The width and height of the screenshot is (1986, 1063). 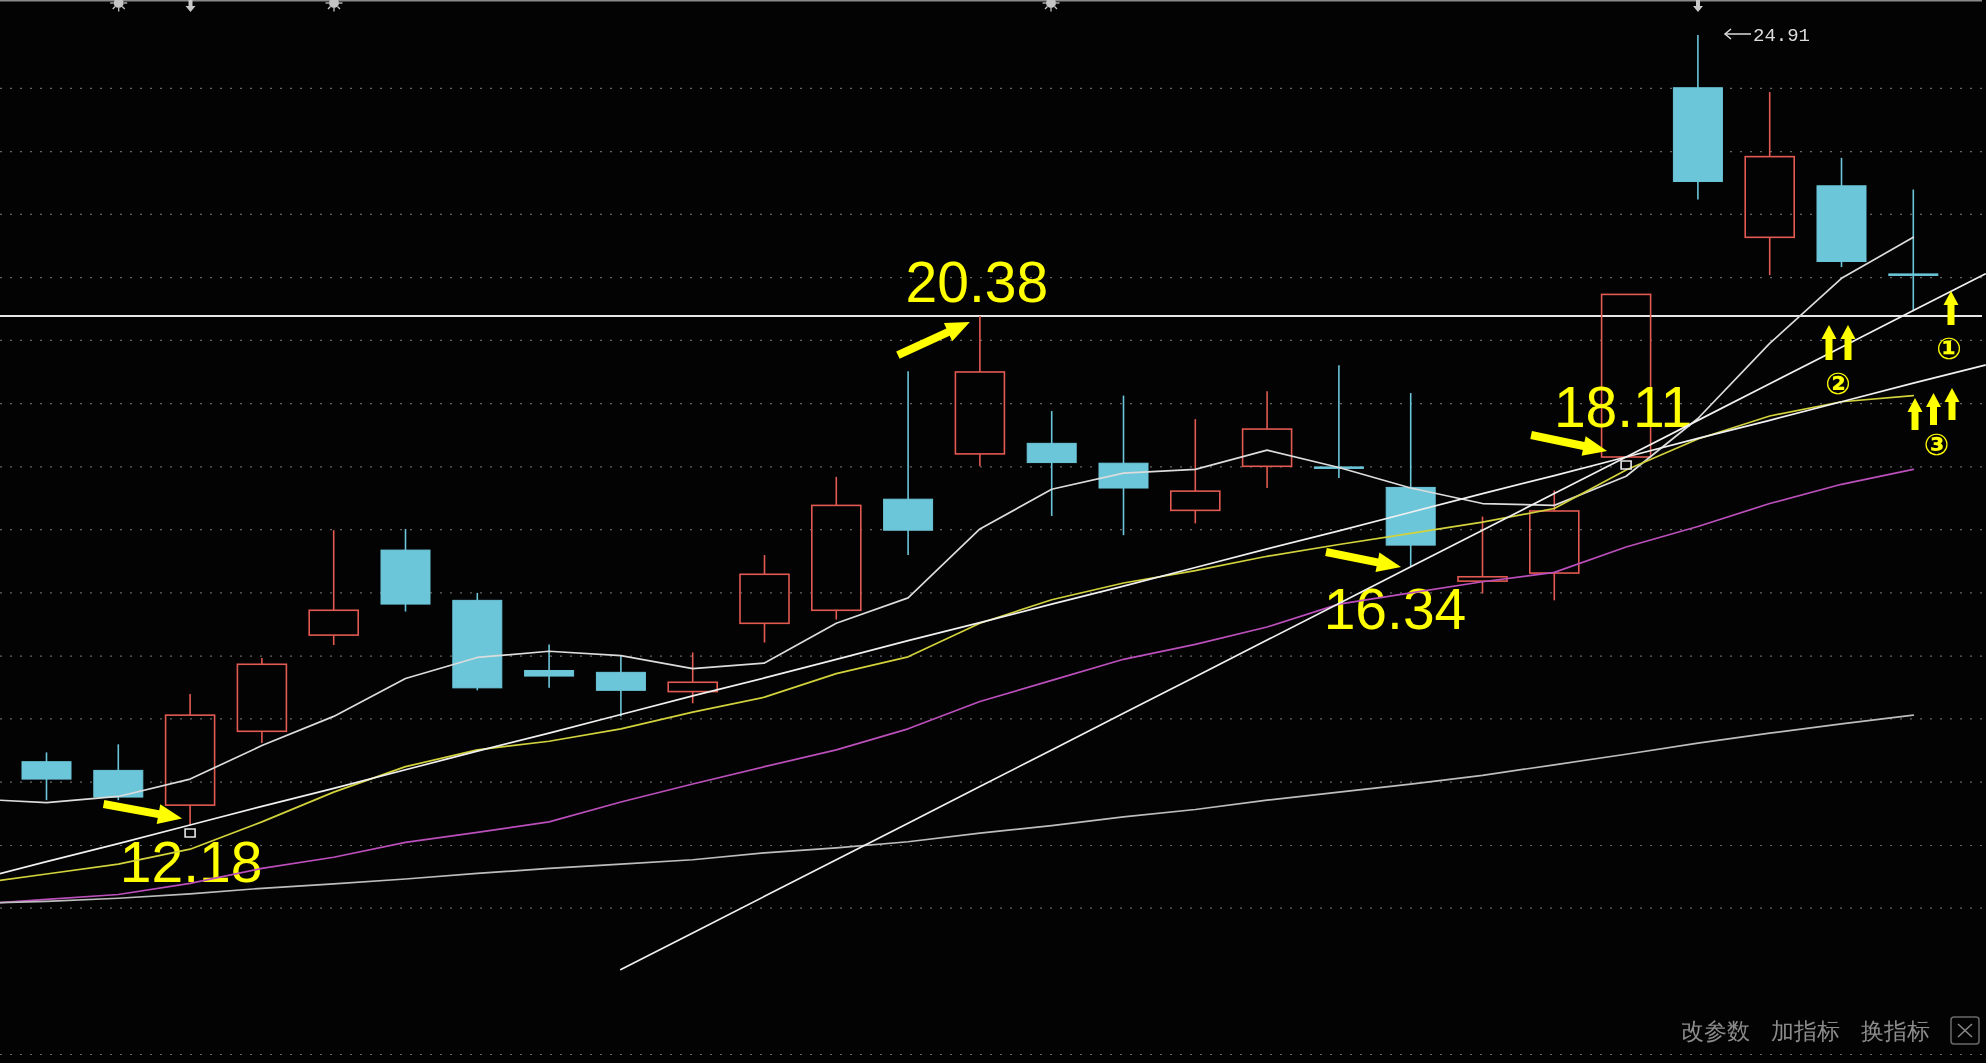 What do you see at coordinates (1715, 1031) in the screenshot?
I see `text: 改参数` at bounding box center [1715, 1031].